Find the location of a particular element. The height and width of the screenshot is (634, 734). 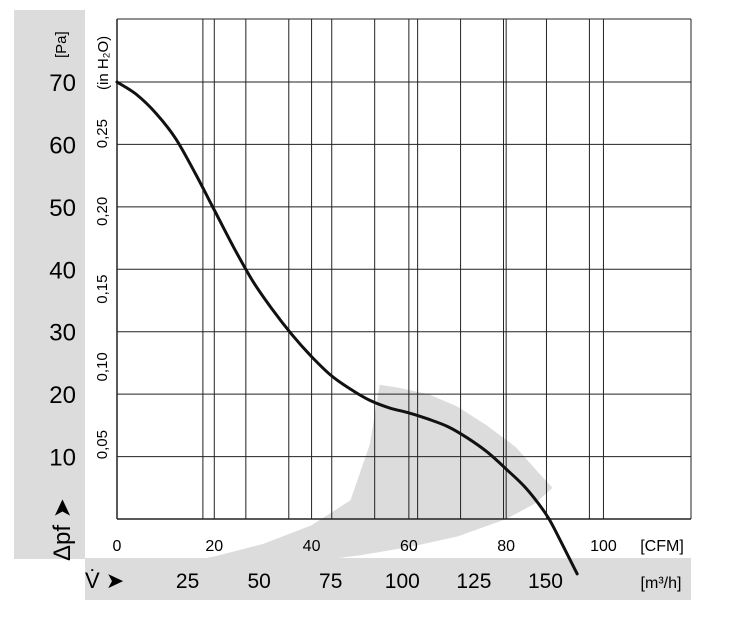

y-axis-unit-pa: [Pa] is located at coordinates (61, 44).